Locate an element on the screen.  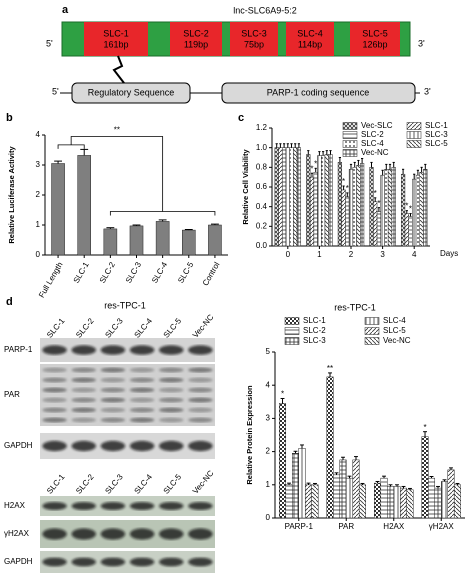
row-label: PARP-1 is located at coordinates (18, 349).